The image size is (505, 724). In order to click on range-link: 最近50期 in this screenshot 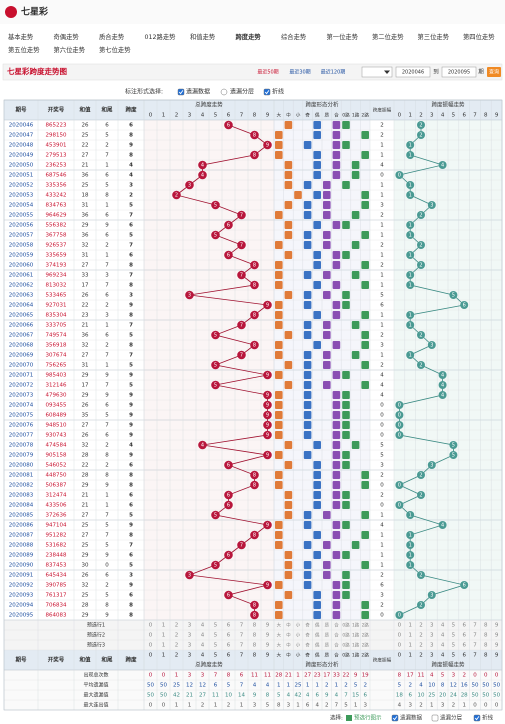, I will do `click(267, 72)`.